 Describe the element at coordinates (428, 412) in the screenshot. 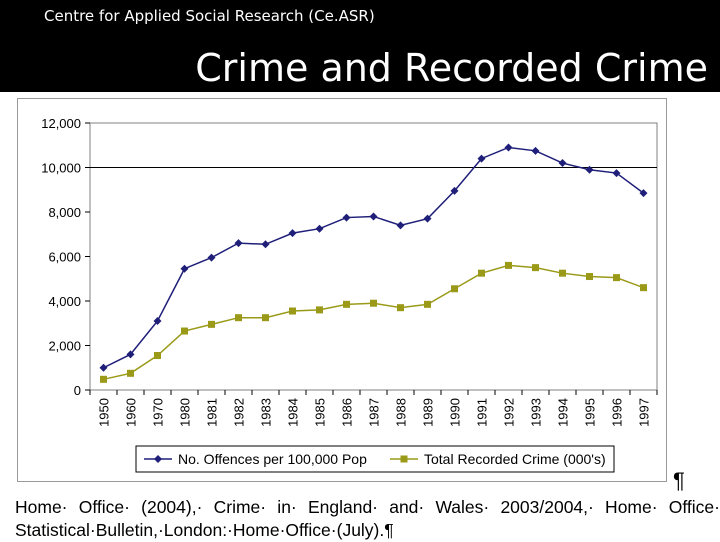

I see `x-tick-label: 1989` at that location.